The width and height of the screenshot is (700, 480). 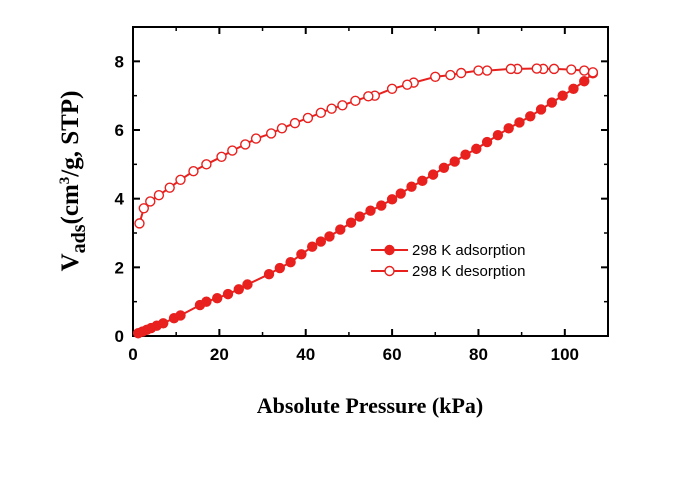 What do you see at coordinates (119, 61) in the screenshot?
I see `y-tick-label: 8` at bounding box center [119, 61].